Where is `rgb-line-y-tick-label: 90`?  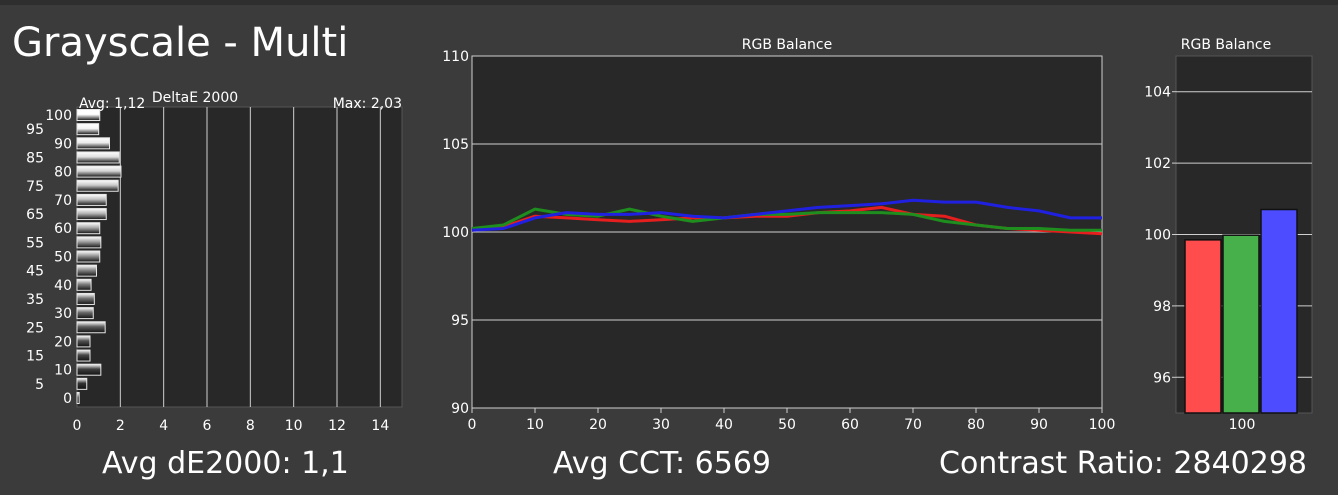 rgb-line-y-tick-label: 90 is located at coordinates (460, 409).